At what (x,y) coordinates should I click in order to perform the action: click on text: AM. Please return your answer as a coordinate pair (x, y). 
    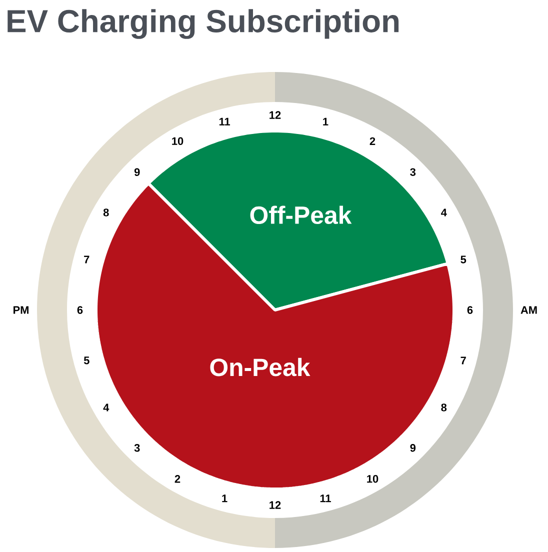
    Looking at the image, I should click on (528, 310).